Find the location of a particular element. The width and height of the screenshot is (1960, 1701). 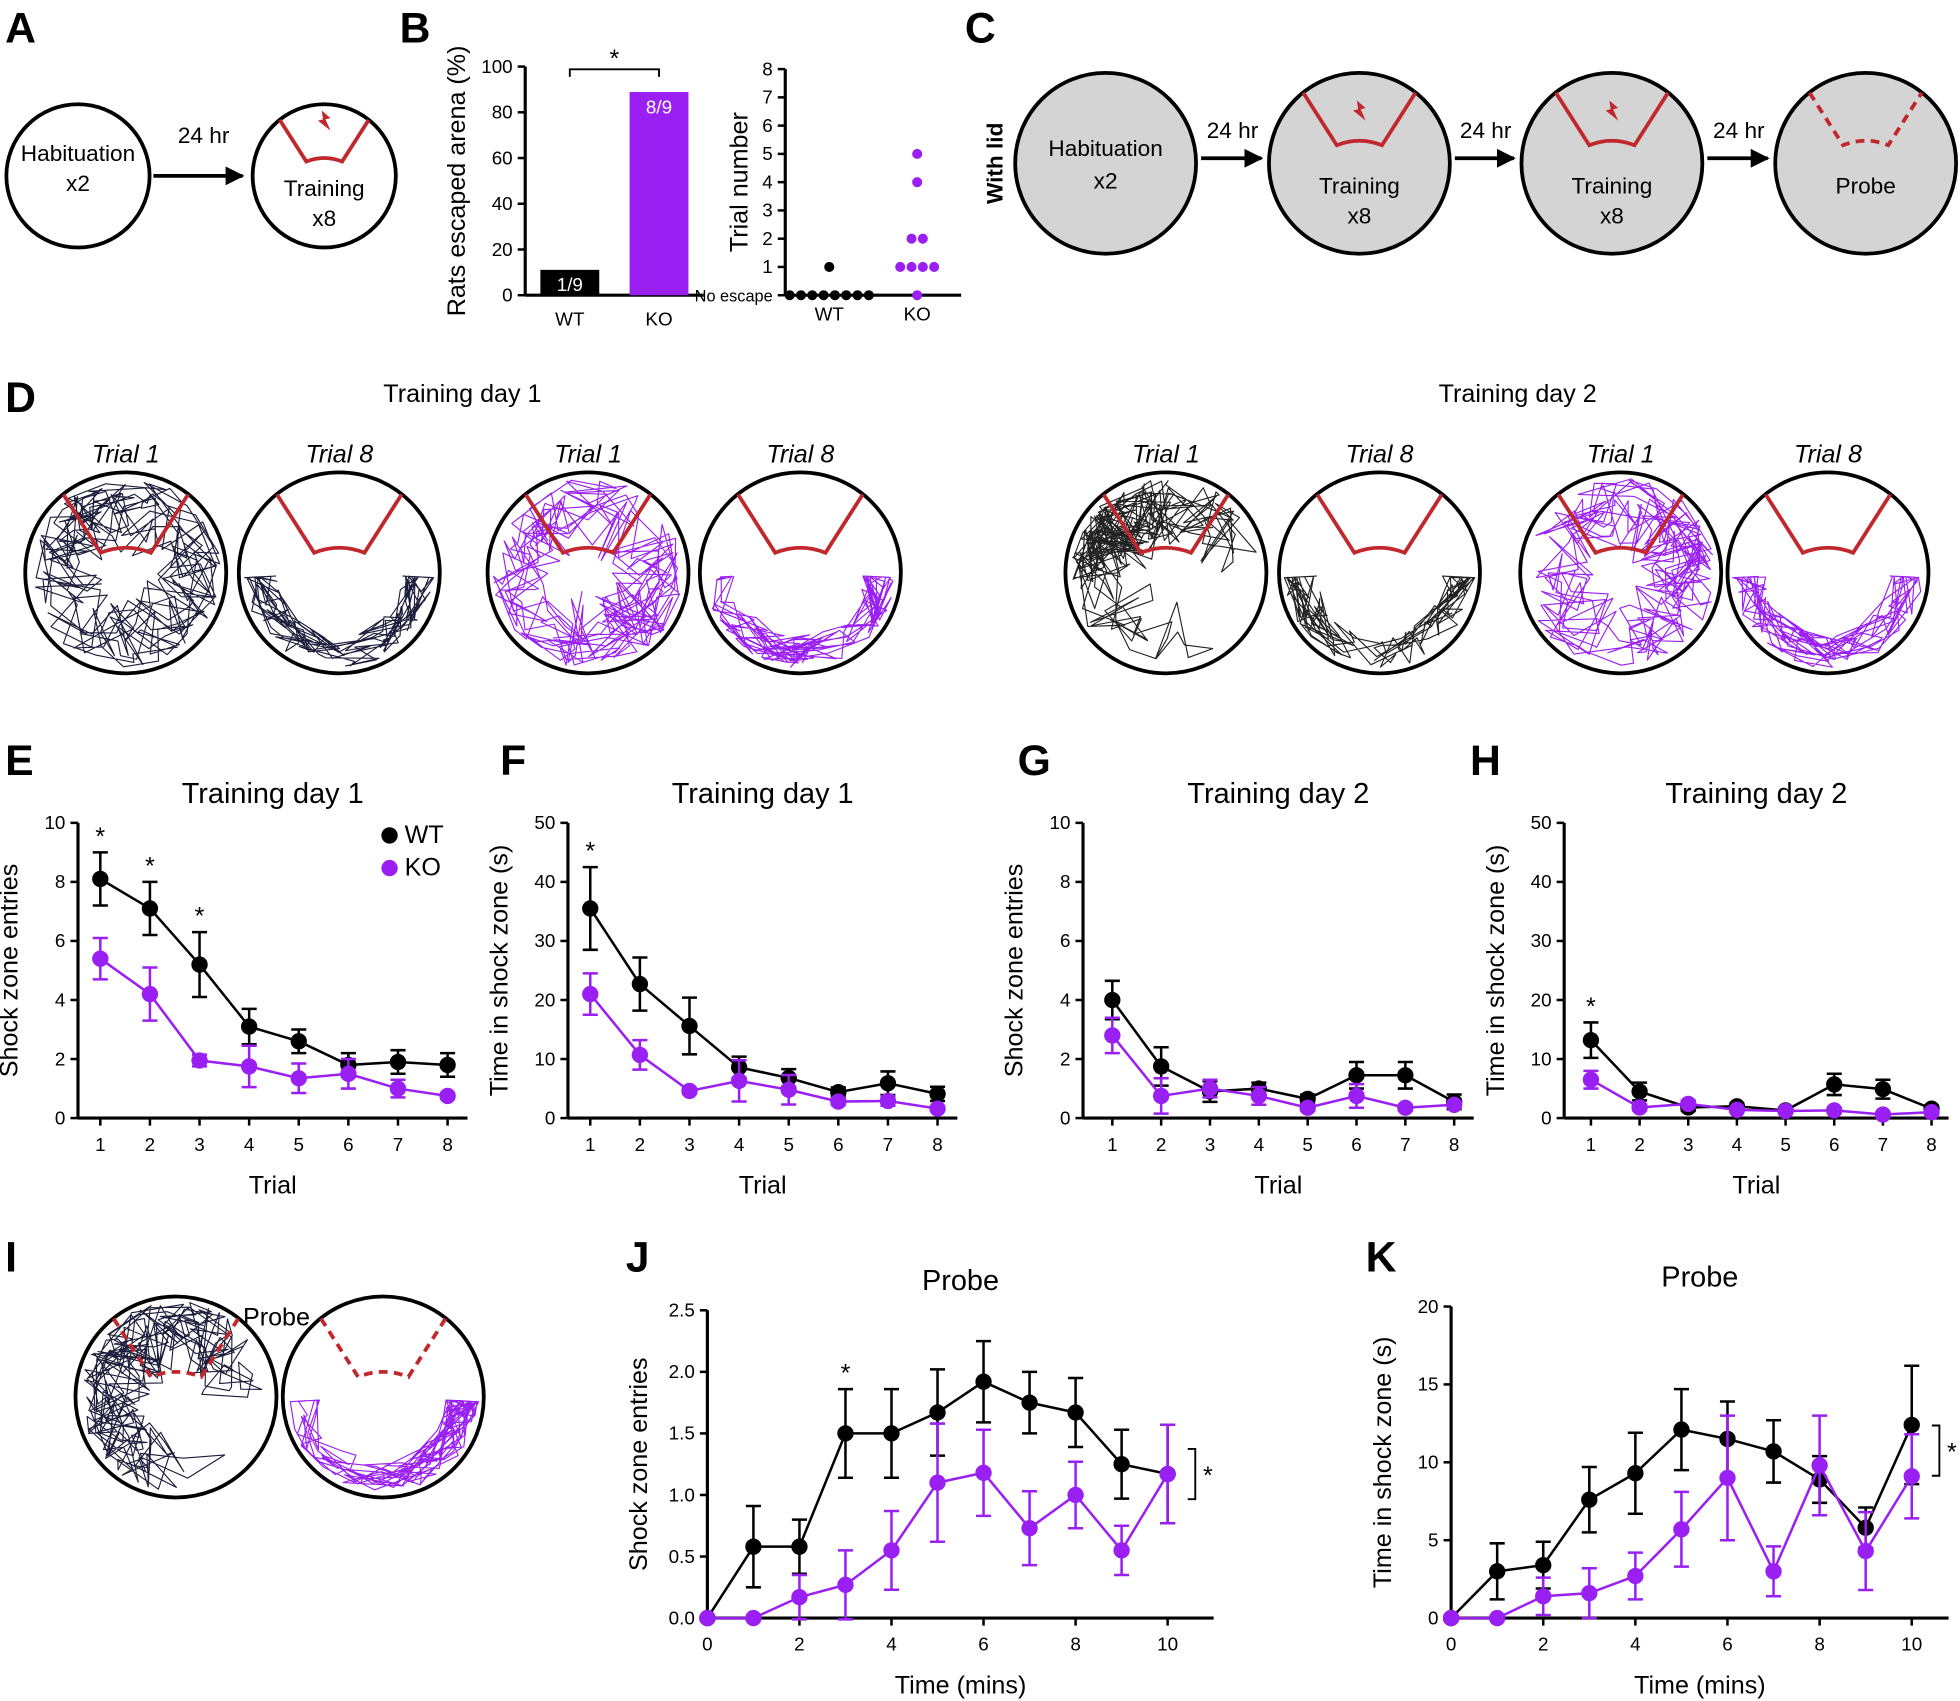

step-label: Habituation is located at coordinates (78, 153).